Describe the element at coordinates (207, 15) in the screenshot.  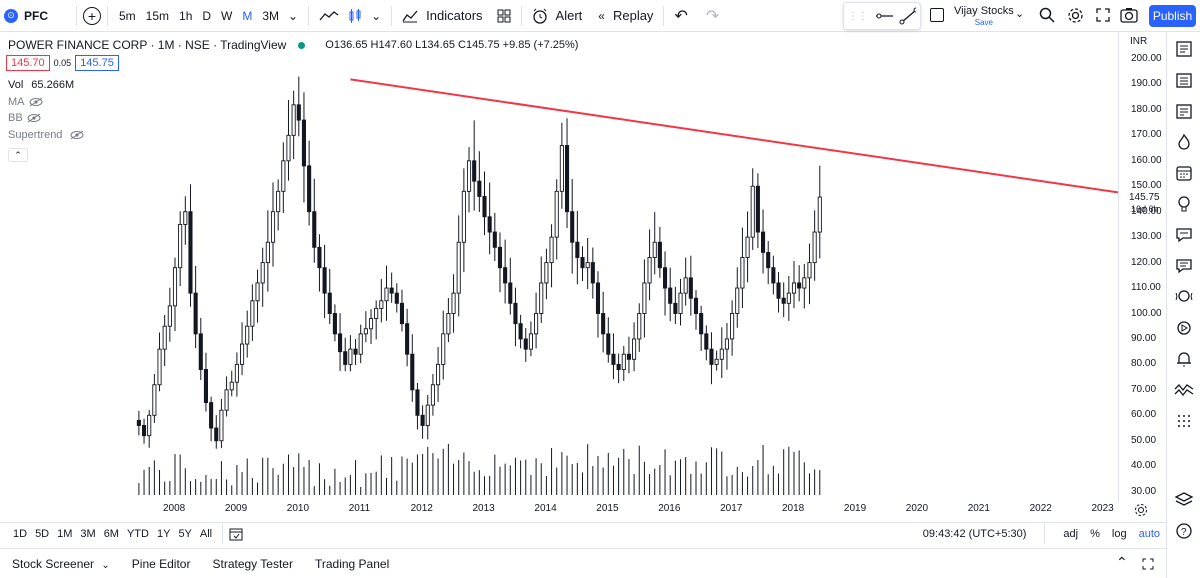
I see `timeframe-d: D` at that location.